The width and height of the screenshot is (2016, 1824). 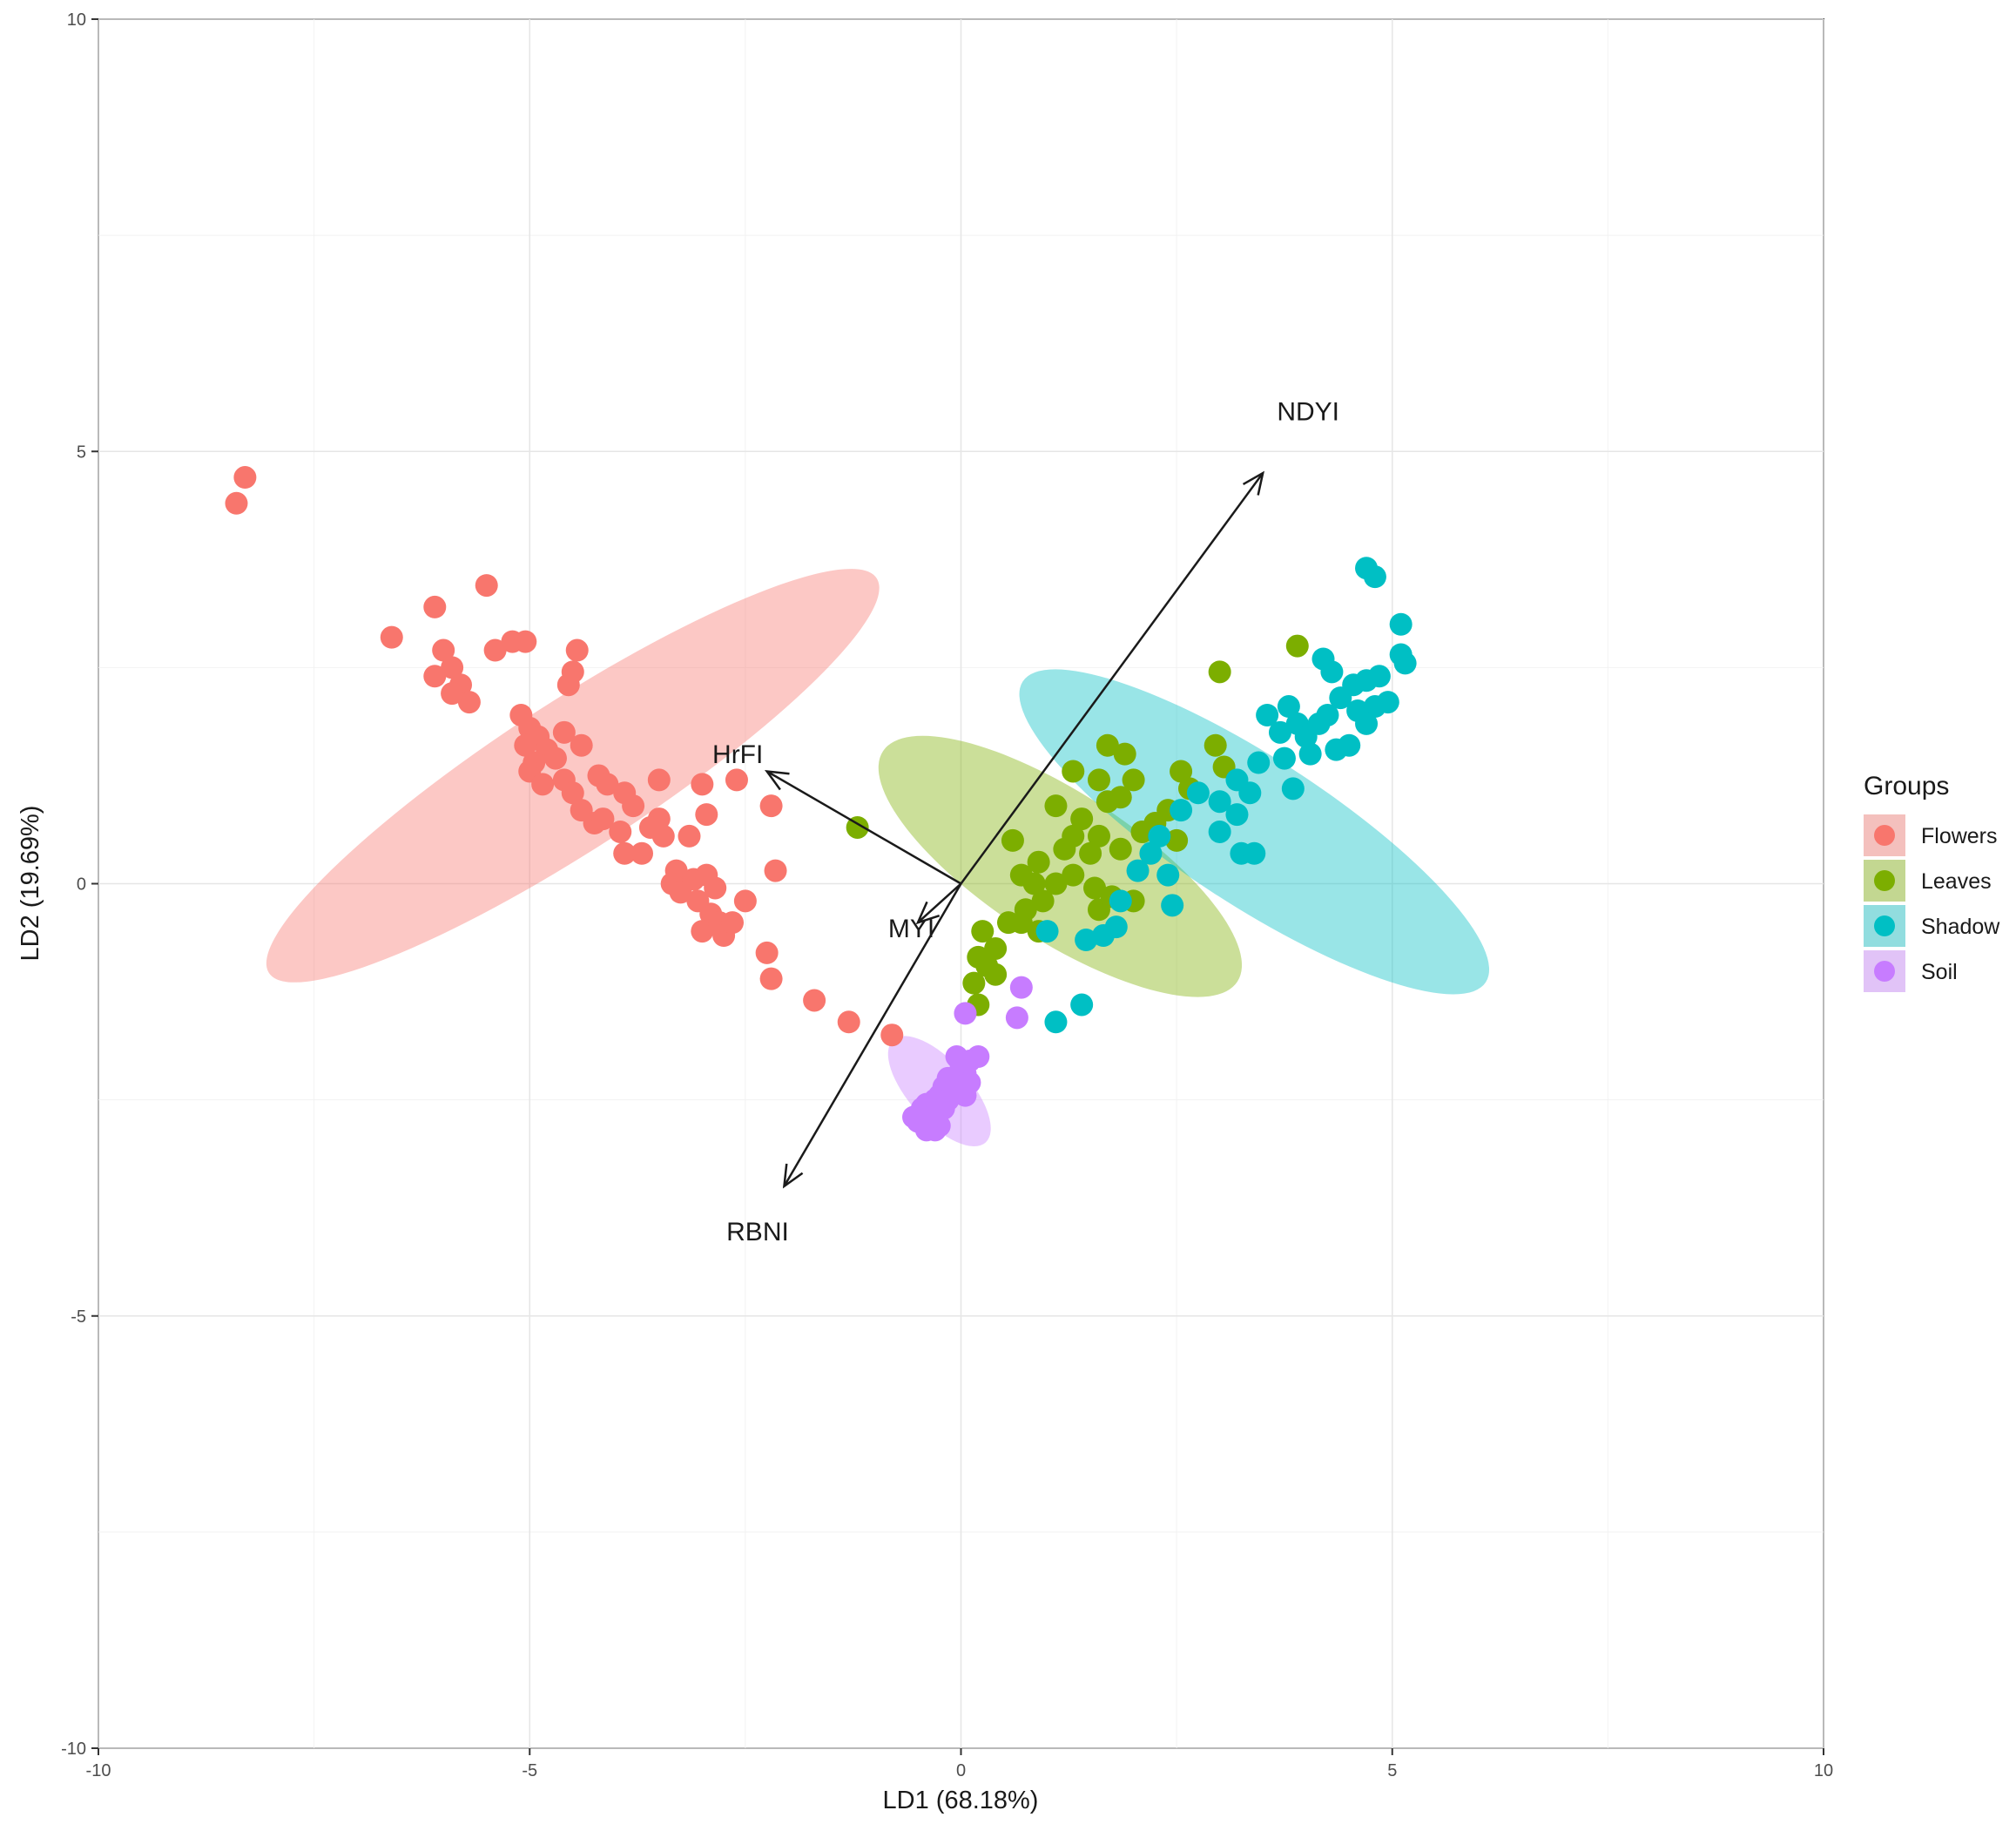 I want to click on arrow-ndyi, so click(x=1112, y=678).